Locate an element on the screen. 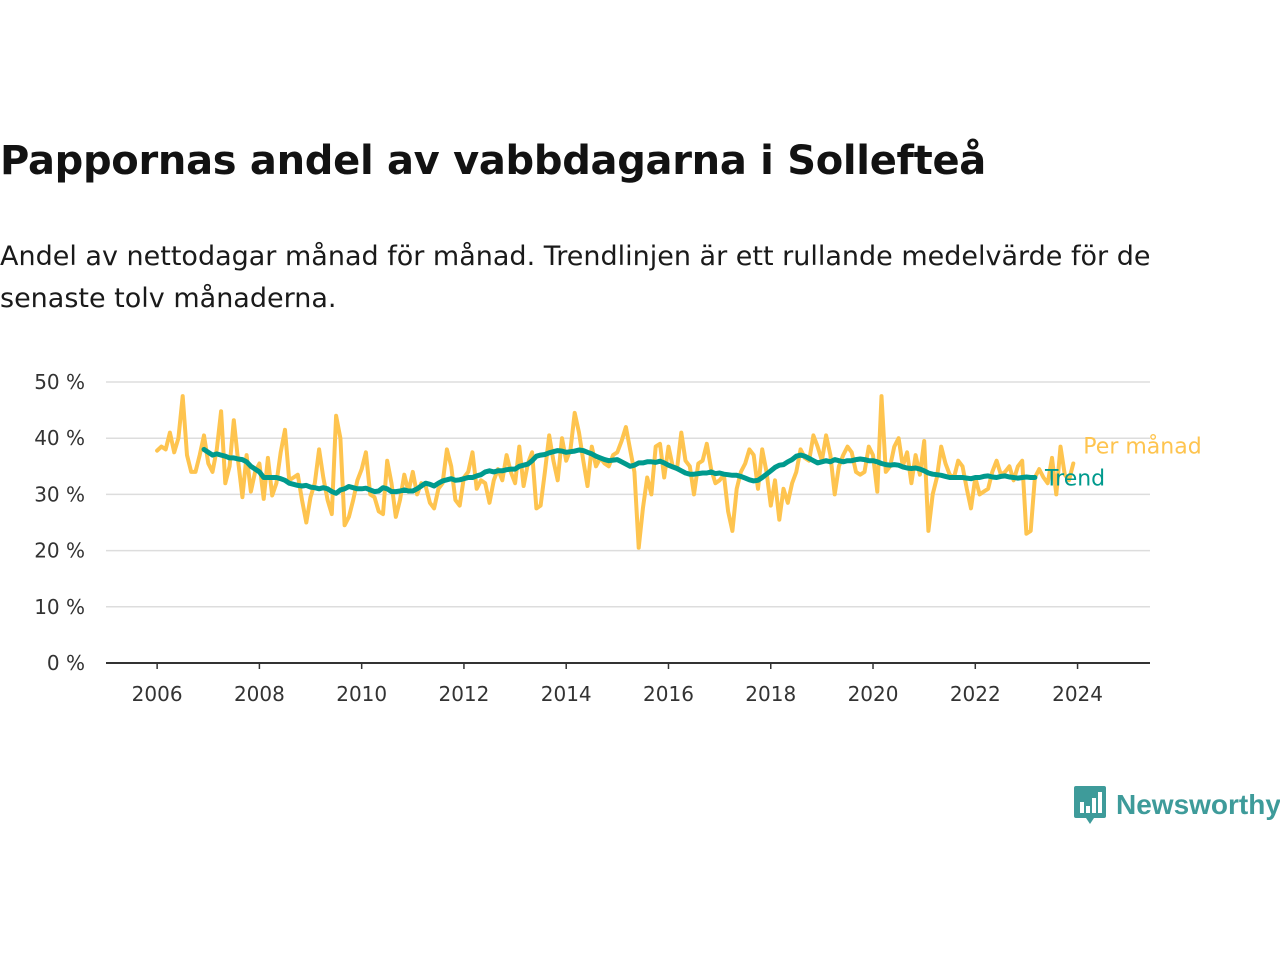 The width and height of the screenshot is (1280, 960). y-tick-label: 0 % is located at coordinates (66, 663).